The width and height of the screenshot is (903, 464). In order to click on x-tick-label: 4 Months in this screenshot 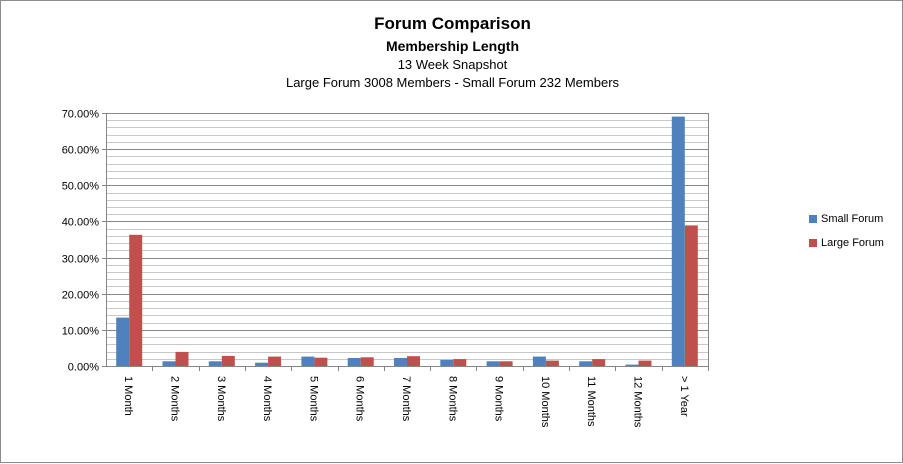, I will do `click(267, 399)`.